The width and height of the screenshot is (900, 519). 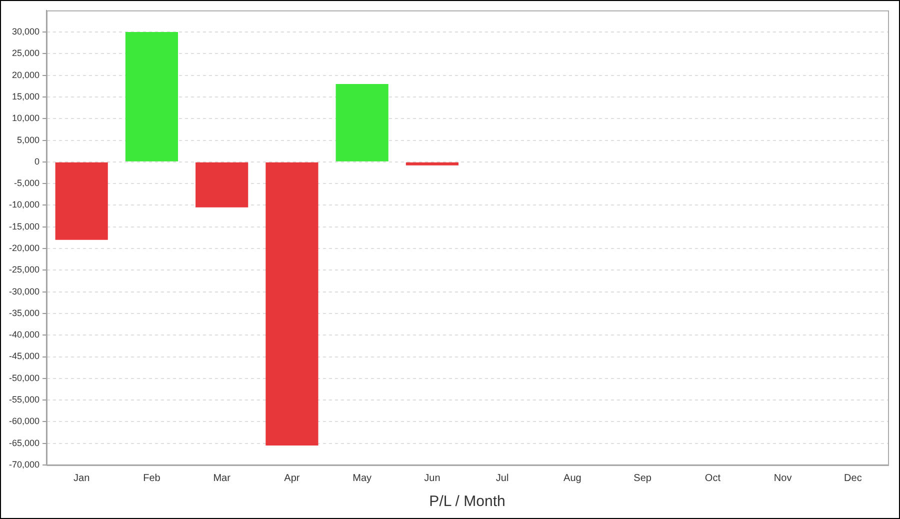 I want to click on x-tick-label: Aug, so click(x=573, y=478).